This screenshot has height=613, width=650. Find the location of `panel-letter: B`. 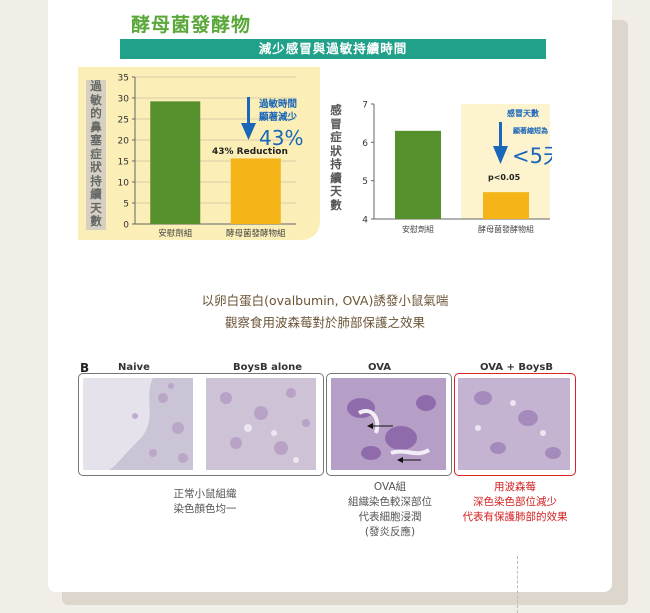

panel-letter: B is located at coordinates (85, 368).